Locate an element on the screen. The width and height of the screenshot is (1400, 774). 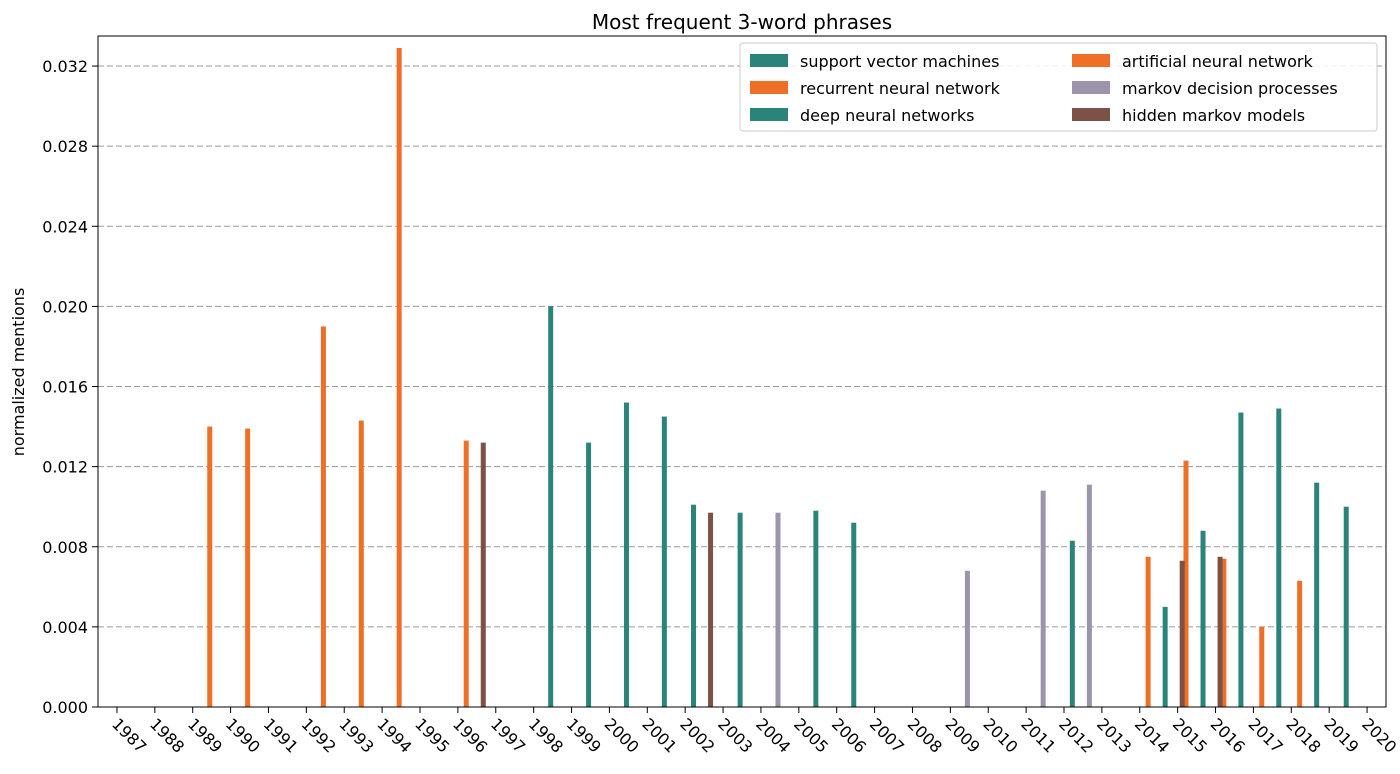
x-tick-label: 1987 is located at coordinates (129, 735).